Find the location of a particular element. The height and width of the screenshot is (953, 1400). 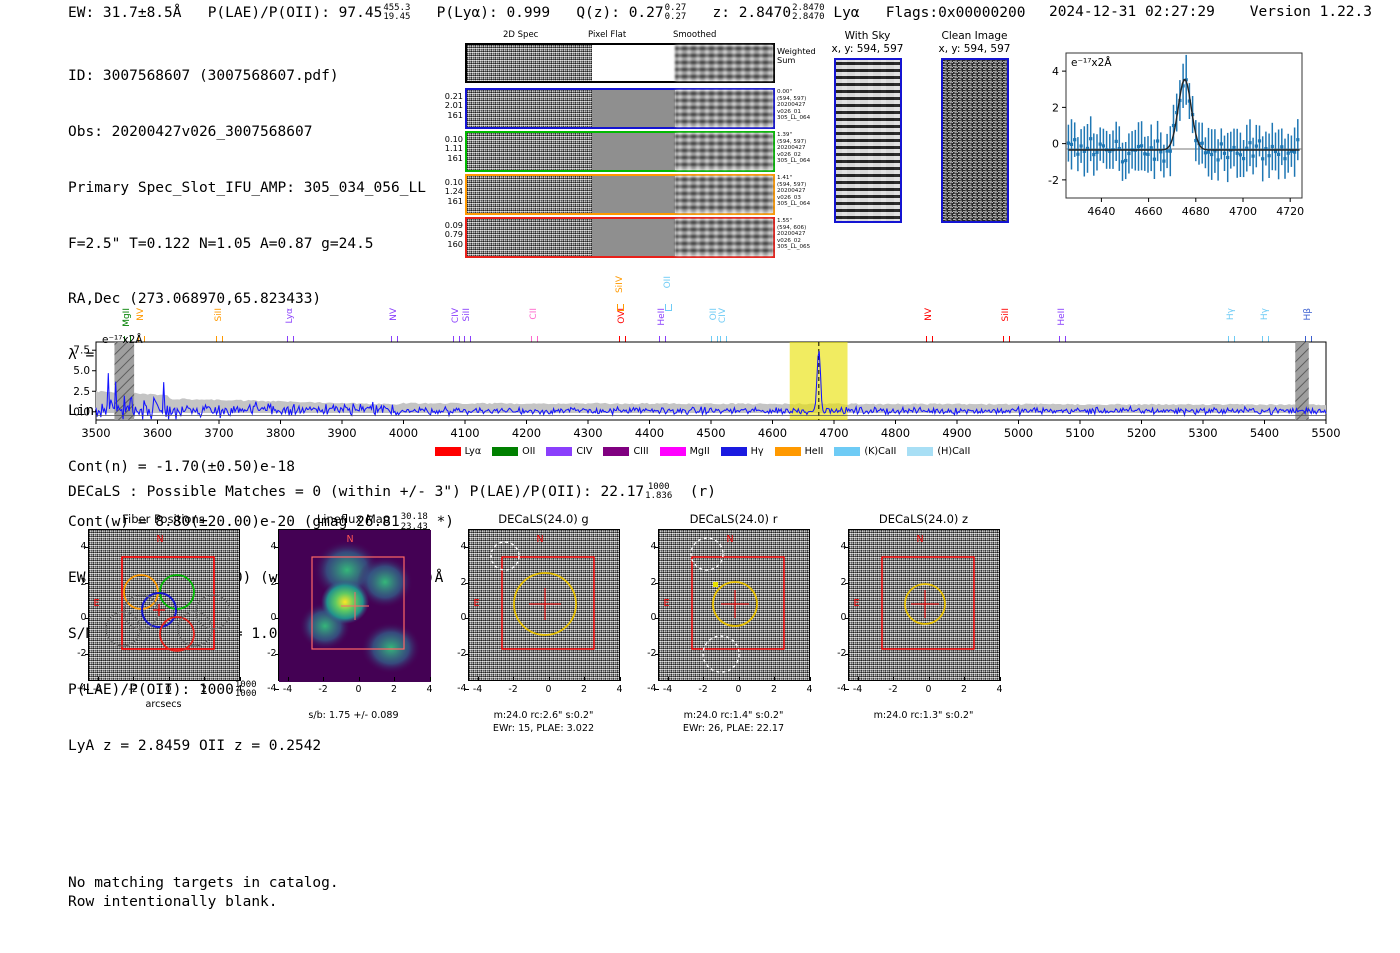

svg-text: 4900 is located at coordinates (956, 433).